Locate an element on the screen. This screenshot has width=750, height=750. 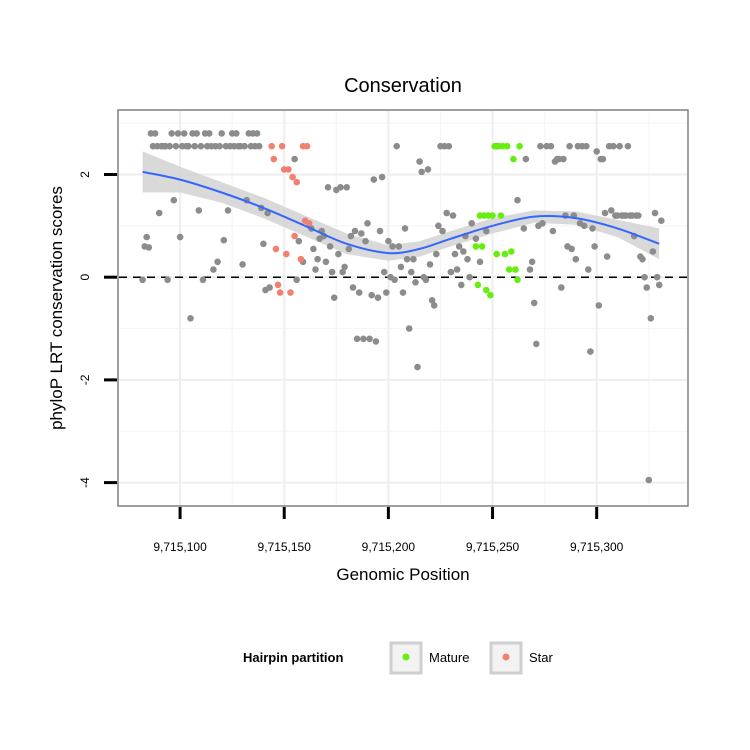
y-tick-label: 0 is located at coordinates (85, 277).